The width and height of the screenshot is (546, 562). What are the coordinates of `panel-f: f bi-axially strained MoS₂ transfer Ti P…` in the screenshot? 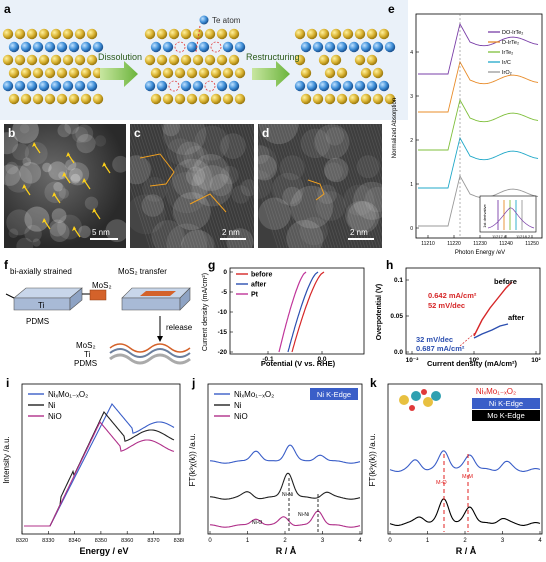 It's located at (98, 313).